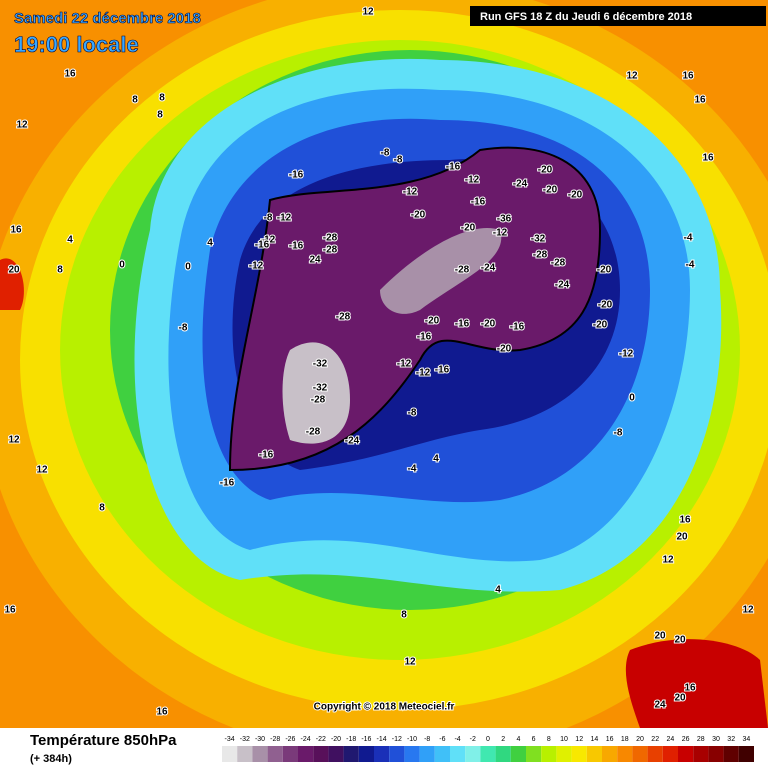  Describe the element at coordinates (51, 759) in the screenshot. I see `legend-lead: (+ 384h)` at that location.